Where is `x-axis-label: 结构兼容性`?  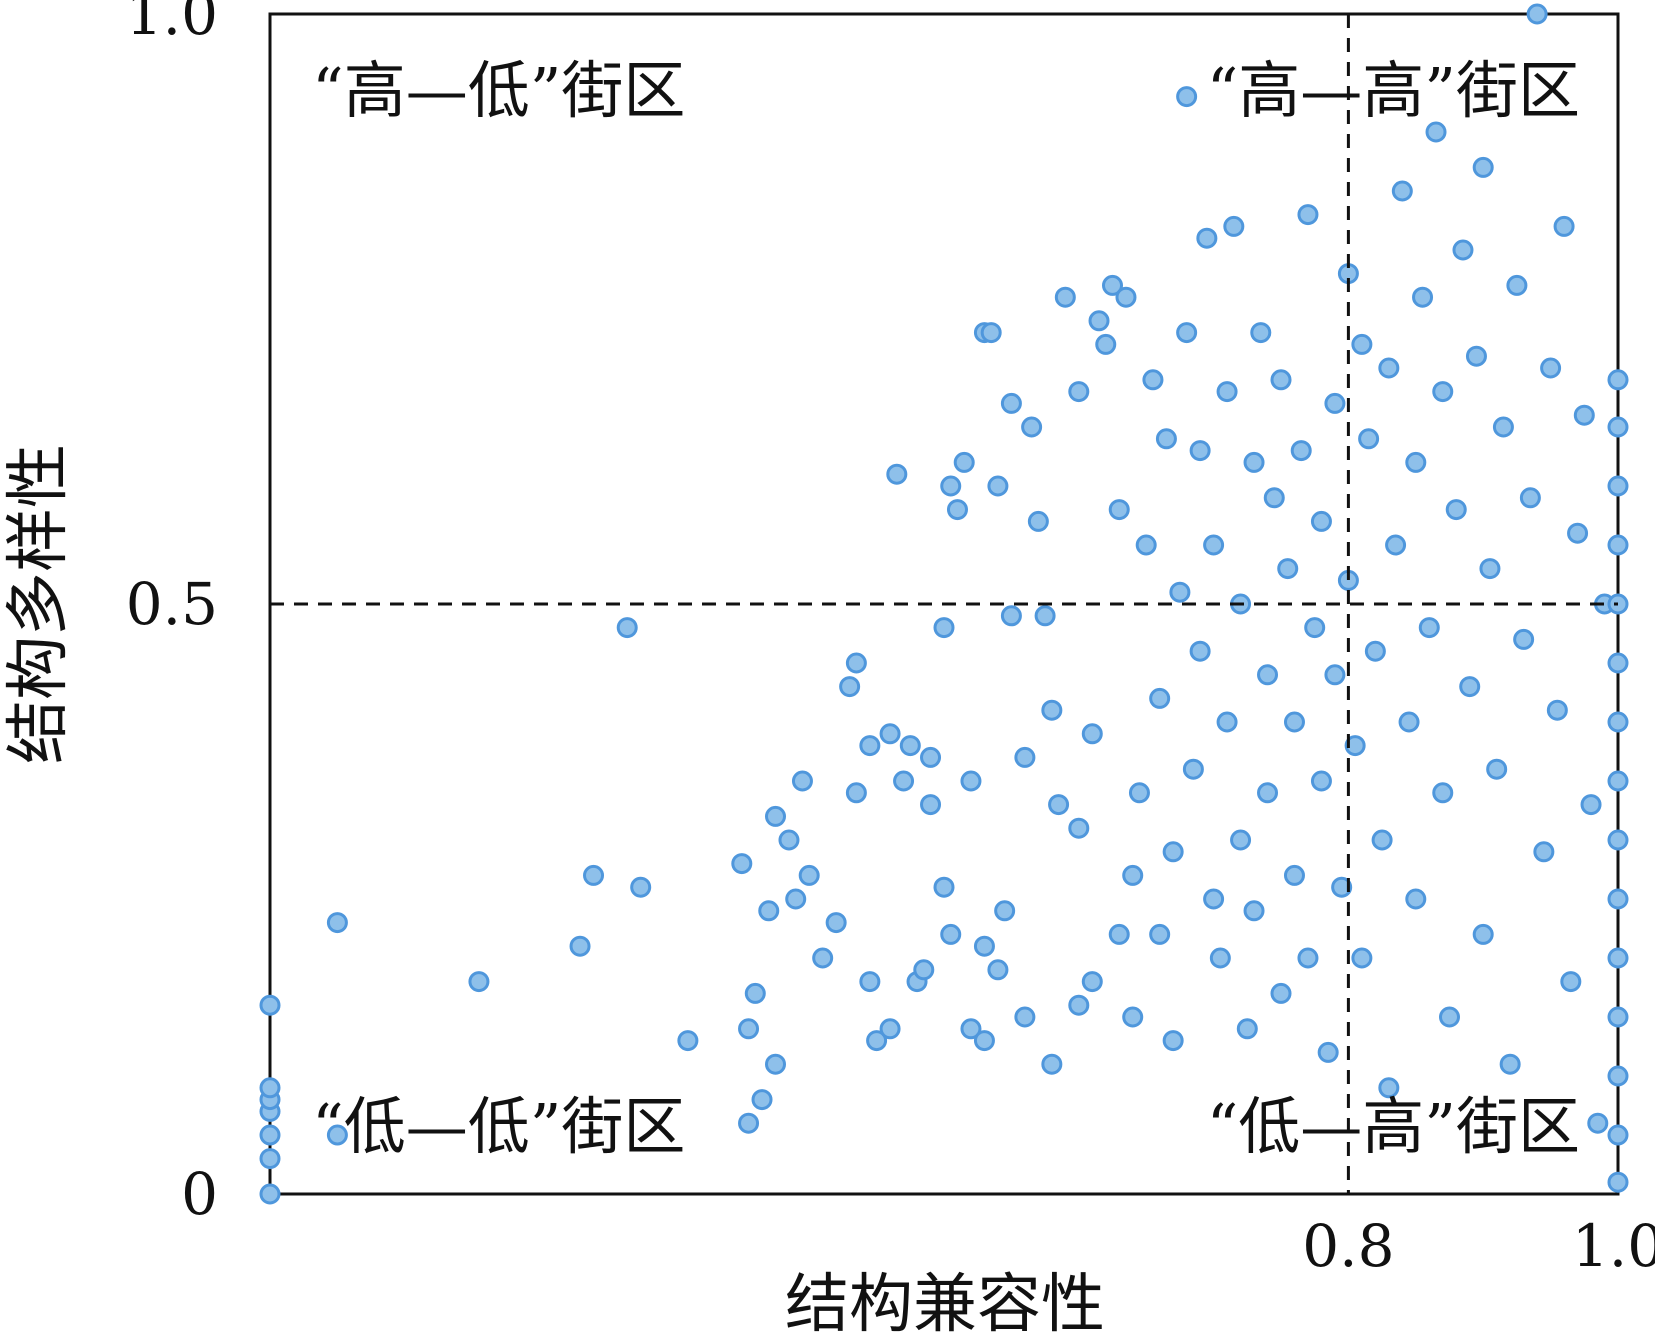
x-axis-label: 结构兼容性 is located at coordinates (945, 1302).